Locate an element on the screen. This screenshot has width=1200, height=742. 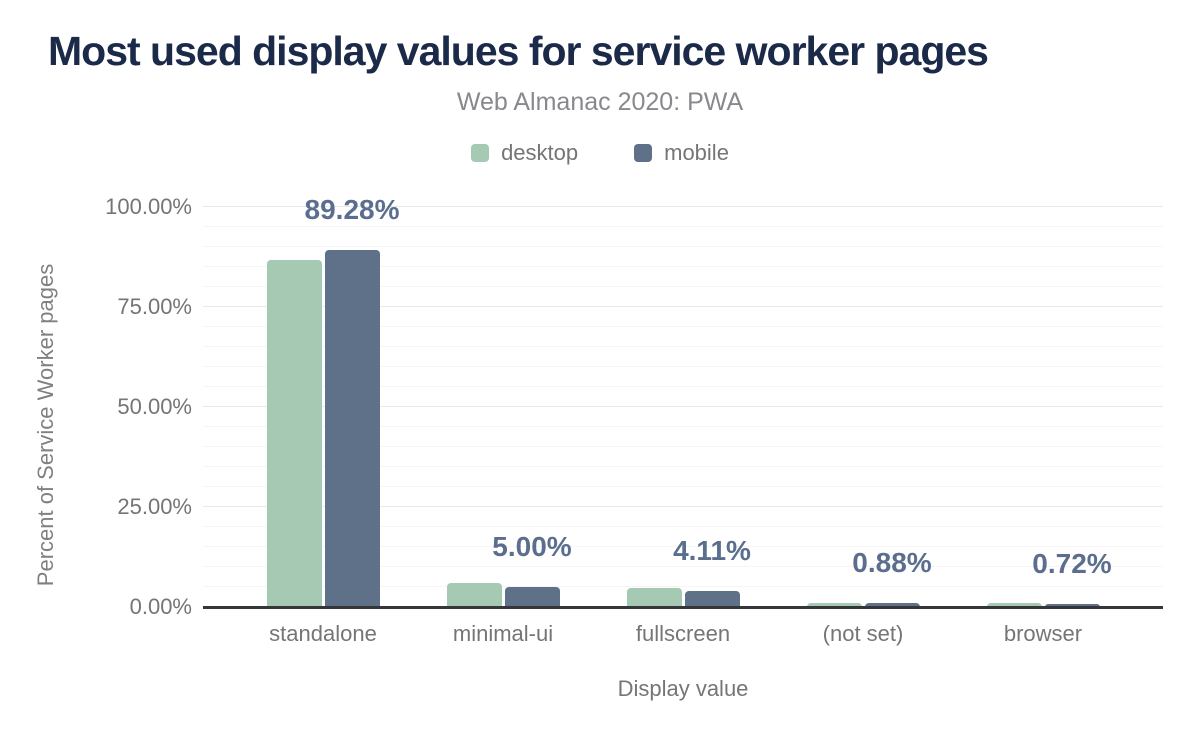
legend-swatch-desktop is located at coordinates (480, 153).